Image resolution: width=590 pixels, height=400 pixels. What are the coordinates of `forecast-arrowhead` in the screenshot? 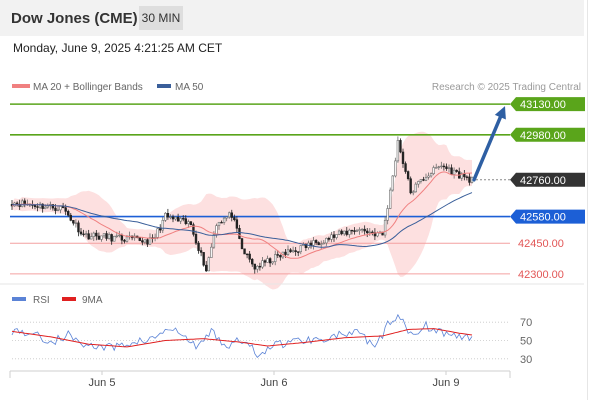 It's located at (500, 113).